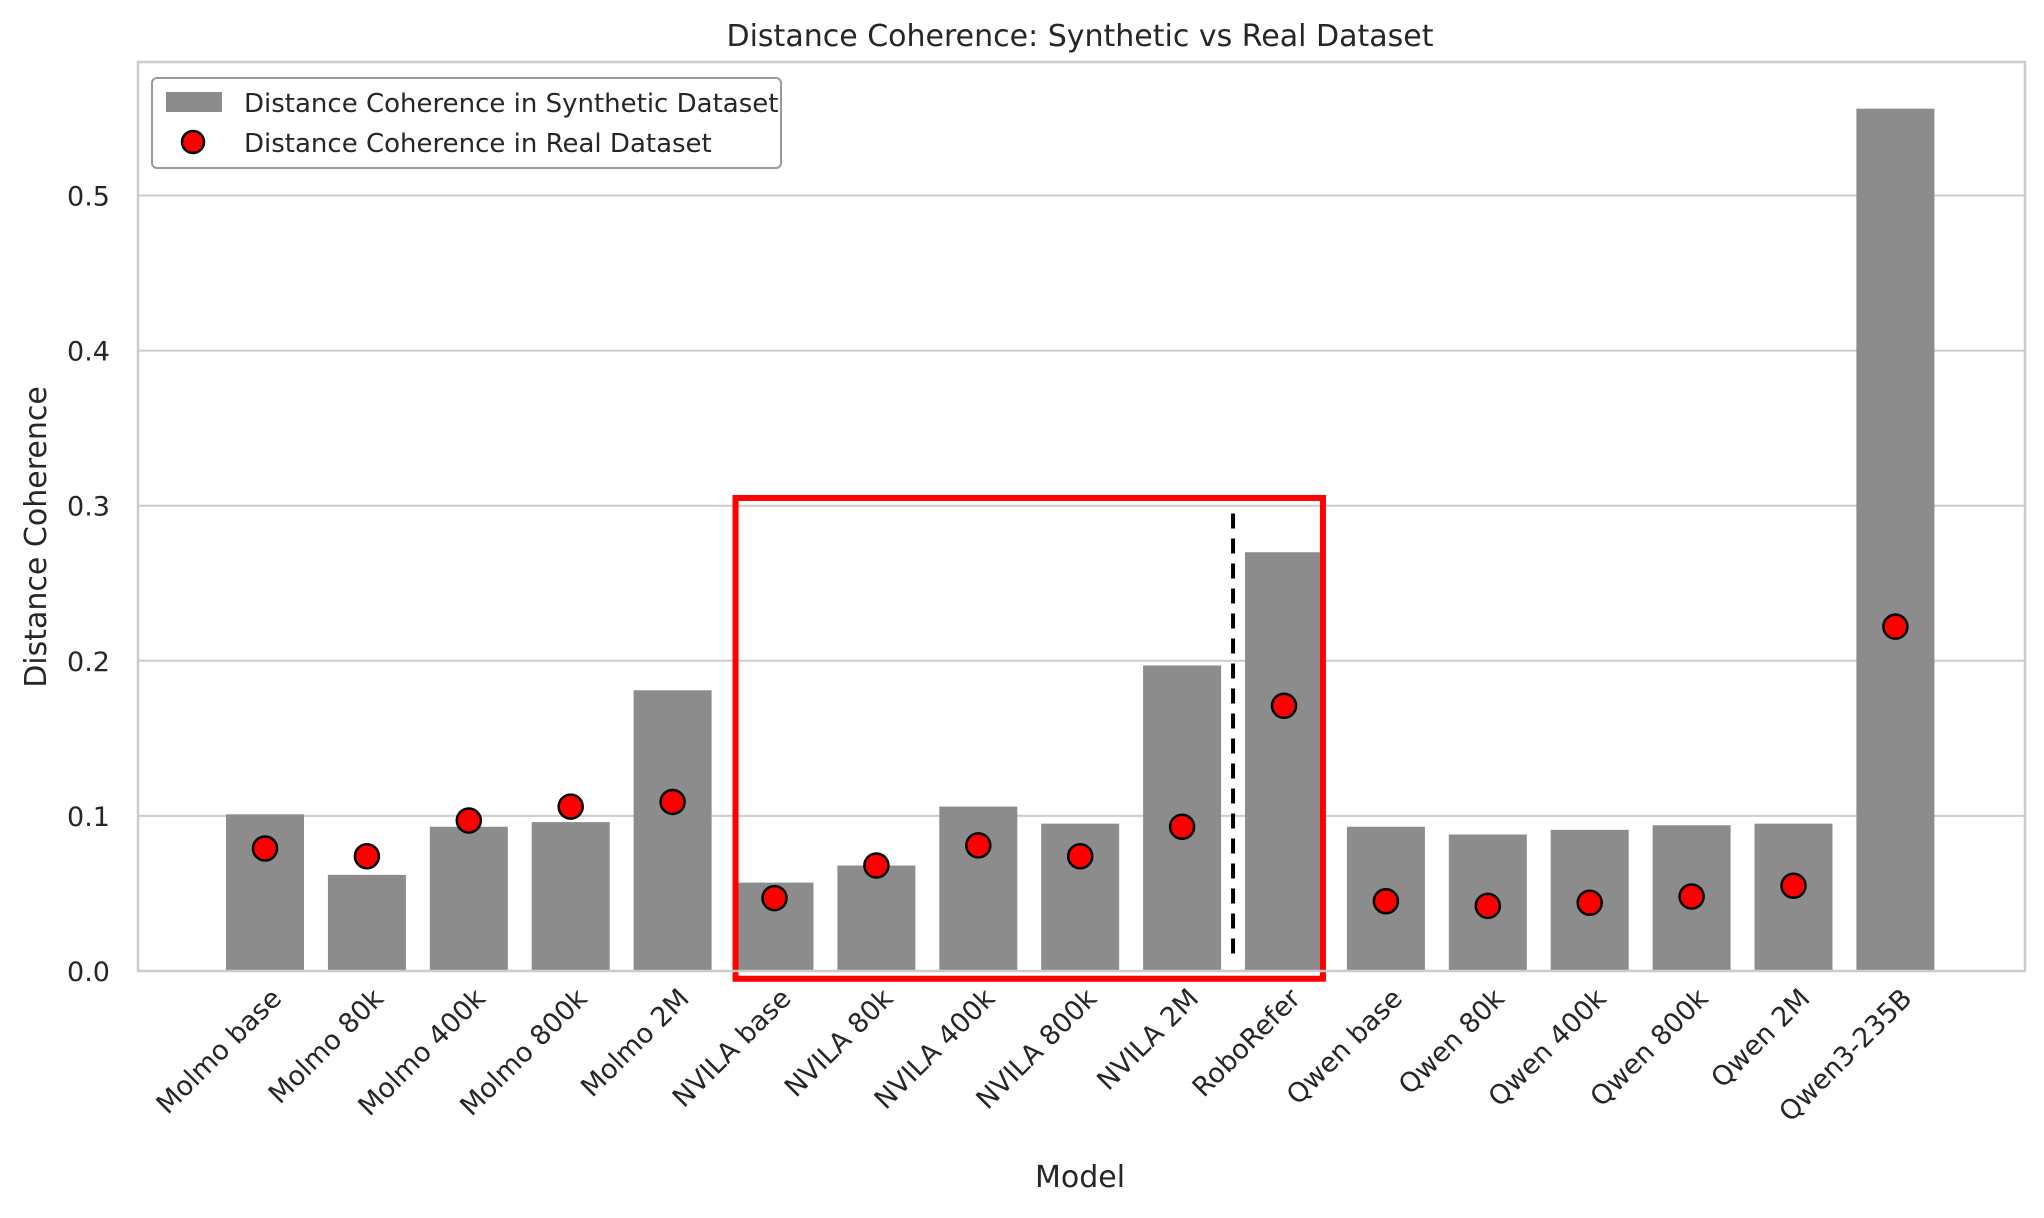 The image size is (2044, 1218). I want to click on highlight-box, so click(1029, 738).